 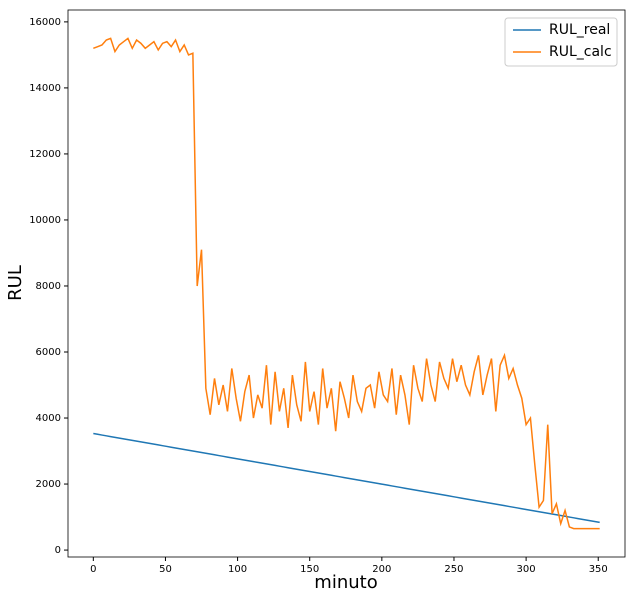 What do you see at coordinates (346, 478) in the screenshot?
I see `data-line` at bounding box center [346, 478].